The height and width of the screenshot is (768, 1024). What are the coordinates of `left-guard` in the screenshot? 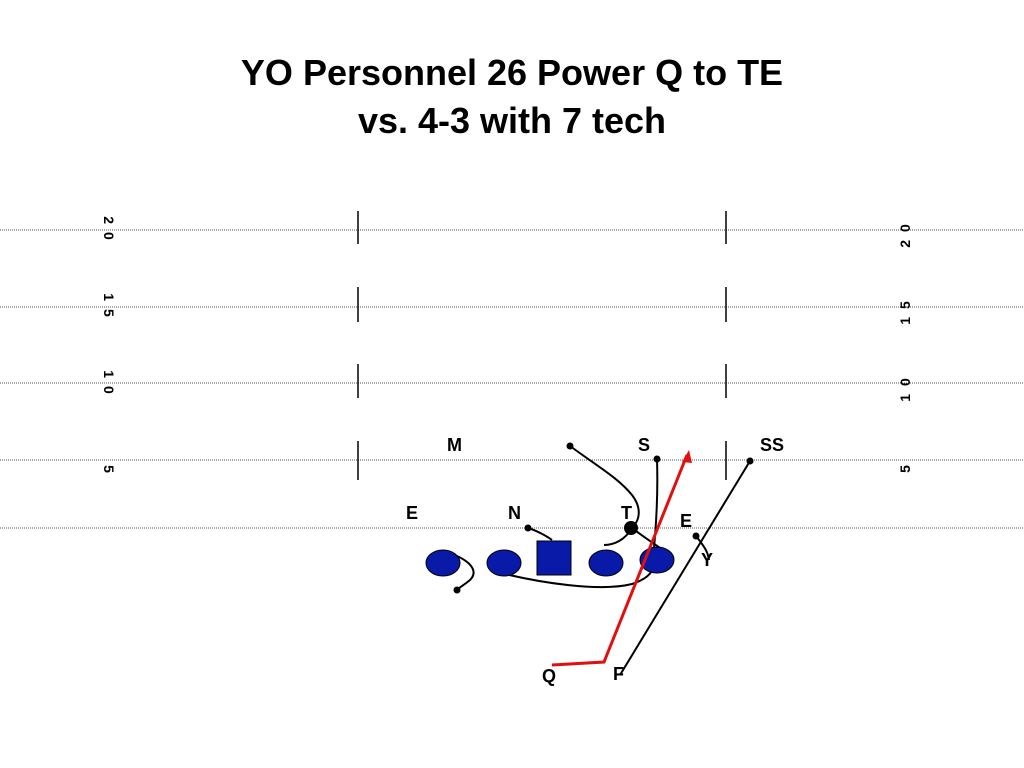 It's located at (504, 563).